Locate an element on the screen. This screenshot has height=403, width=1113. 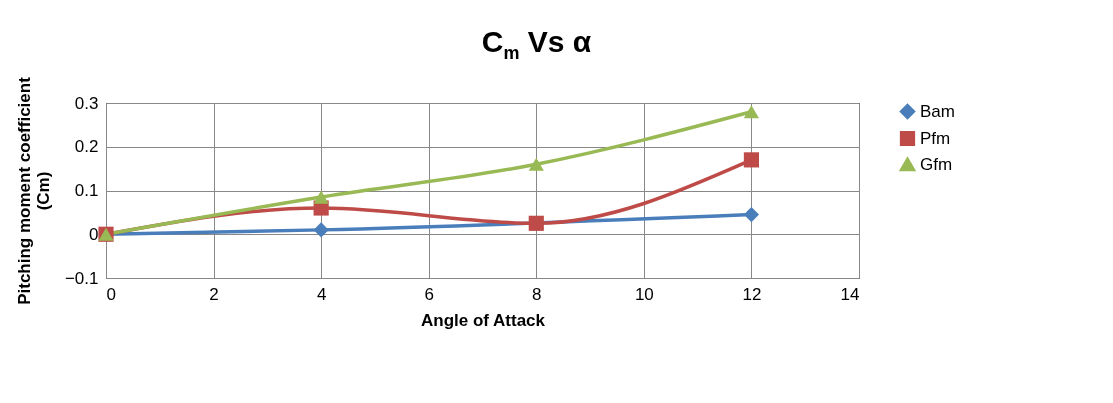
x-tick-label: 14 is located at coordinates (850, 294).